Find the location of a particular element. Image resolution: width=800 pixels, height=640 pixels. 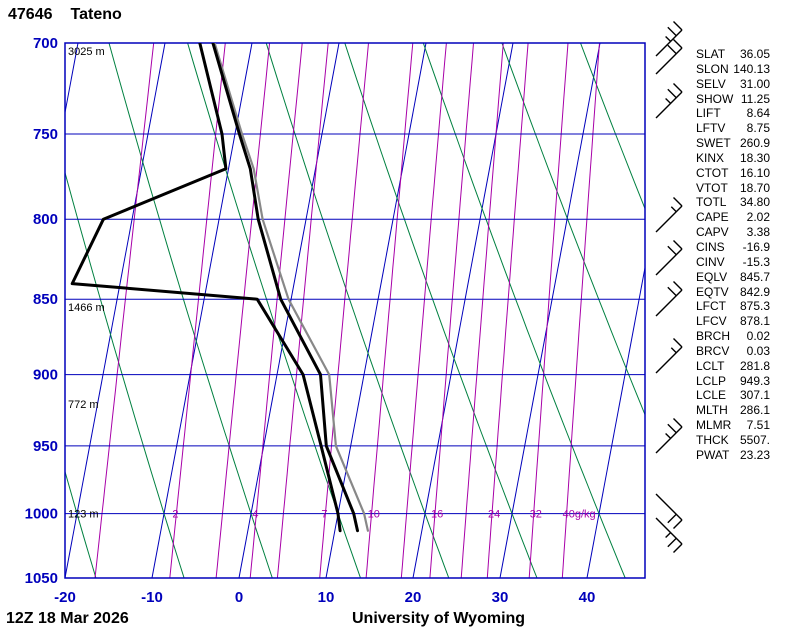

index-value: 842.9 is located at coordinates (754, 291).